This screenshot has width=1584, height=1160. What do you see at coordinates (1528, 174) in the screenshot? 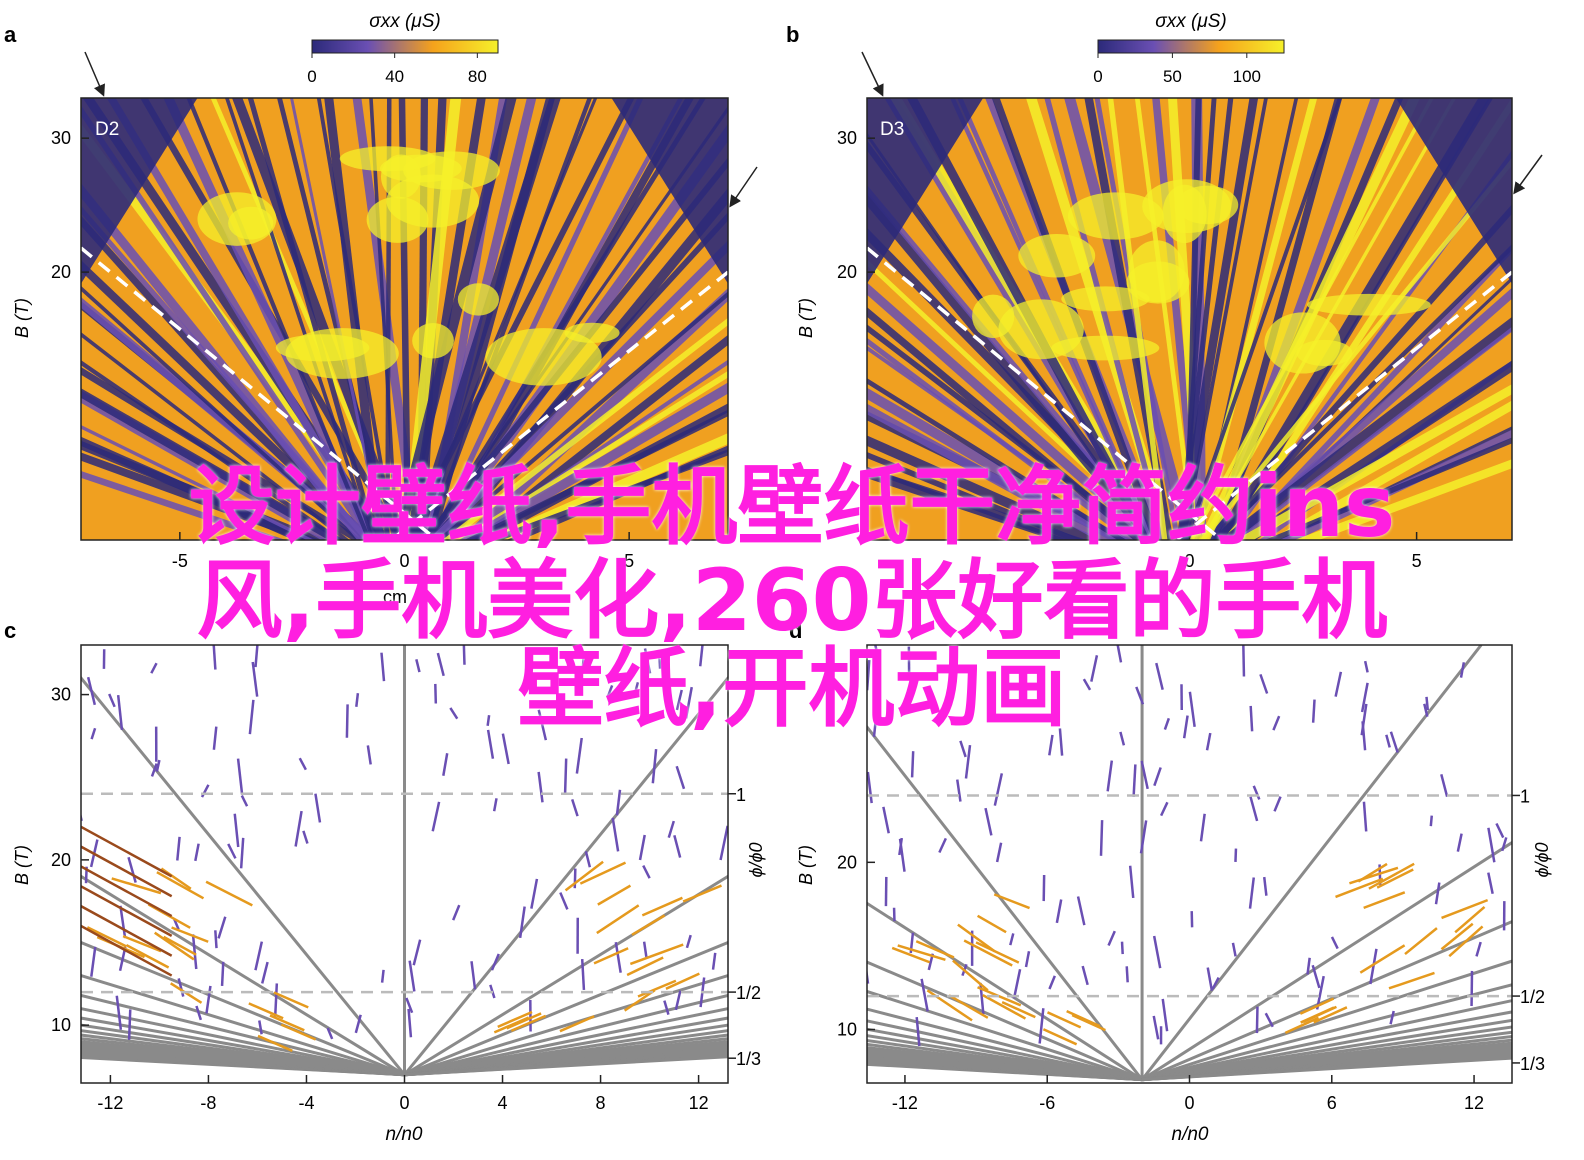
I see `arrow-b-right` at bounding box center [1528, 174].